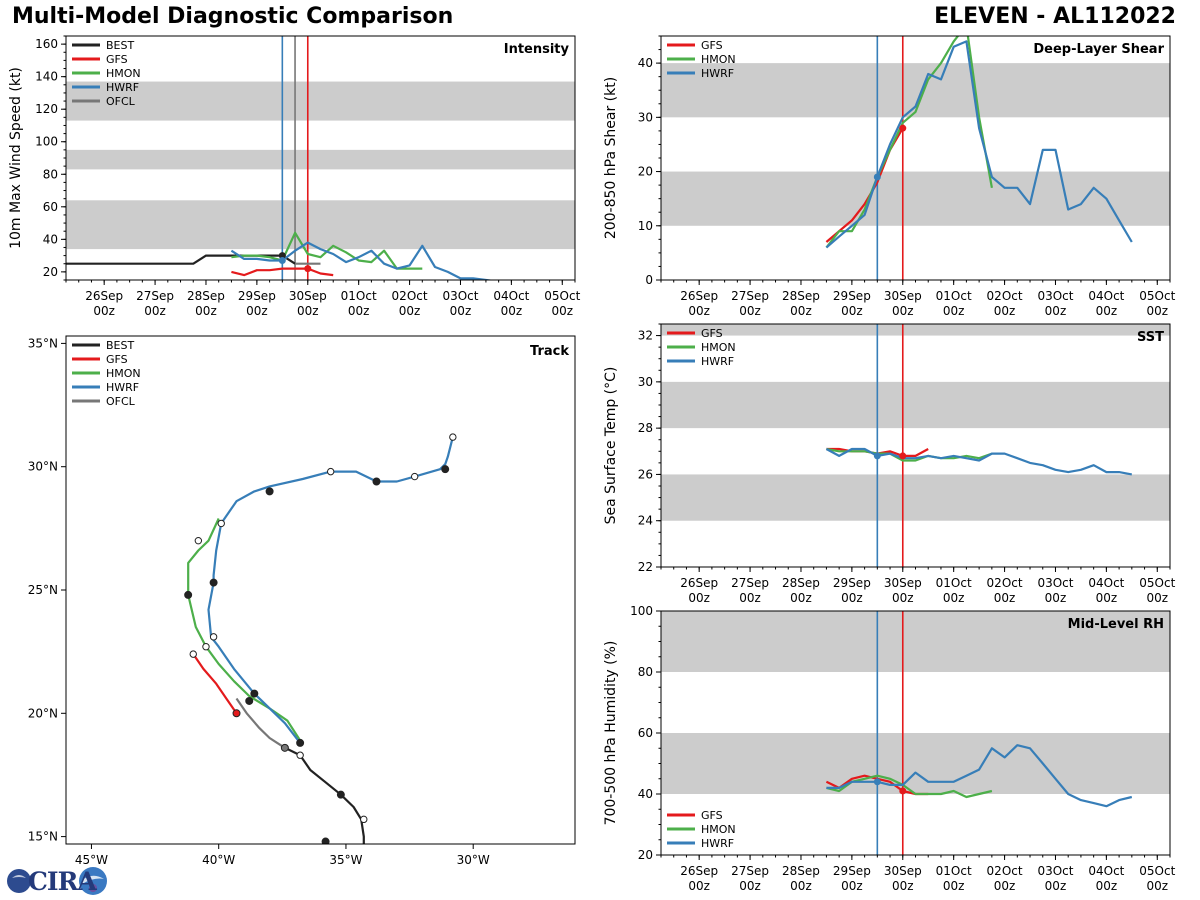 Image resolution: width=1200 pixels, height=900 pixels. Describe the element at coordinates (1157, 583) in the screenshot. I see `sst-xtick-day: 05Oct` at that location.